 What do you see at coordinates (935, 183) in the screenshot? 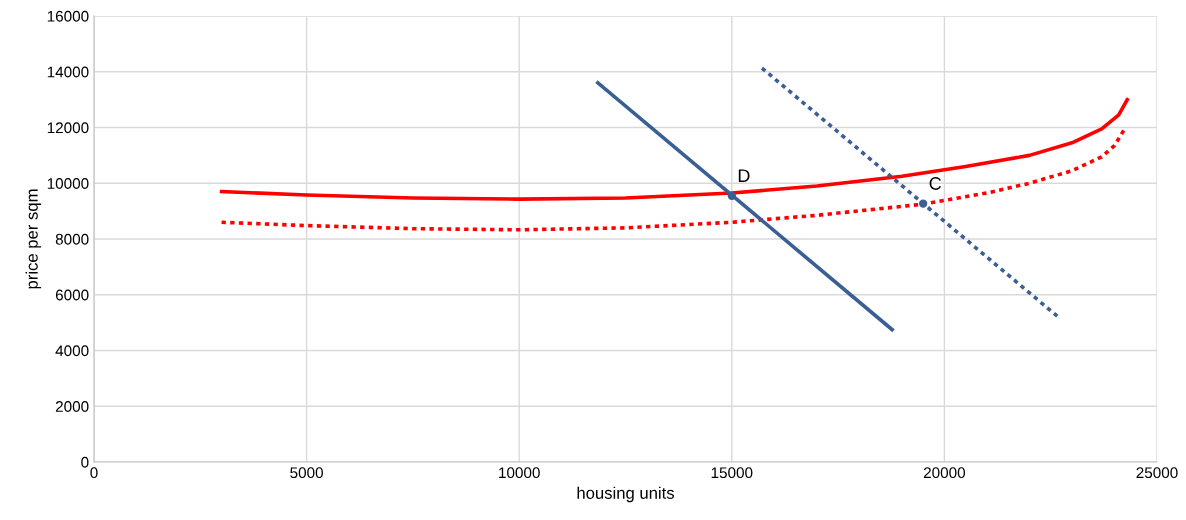
I see `annotation: C` at bounding box center [935, 183].